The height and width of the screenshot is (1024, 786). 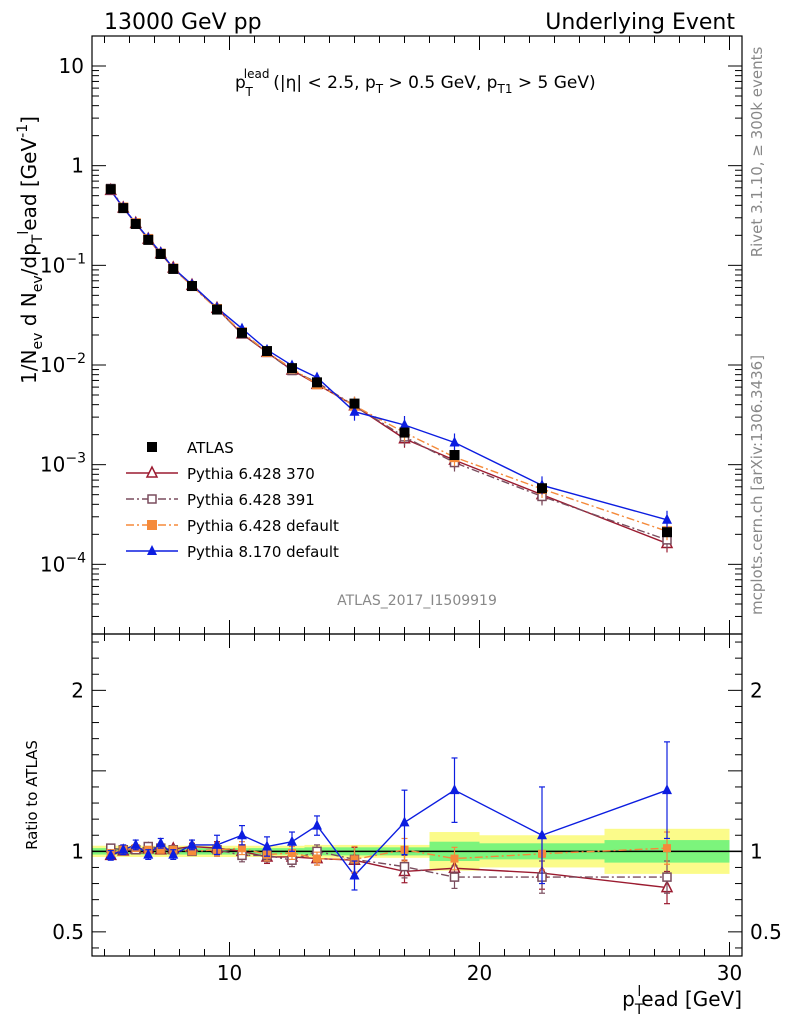 What do you see at coordinates (553, 83) in the screenshot?
I see `annotation-cuts3: > 5 GeV)` at bounding box center [553, 83].